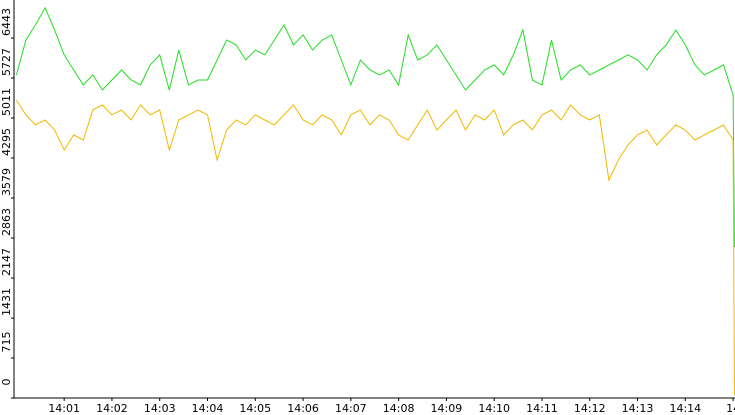  What do you see at coordinates (6, 302) in the screenshot?
I see `y-tick-label: 1431` at bounding box center [6, 302].